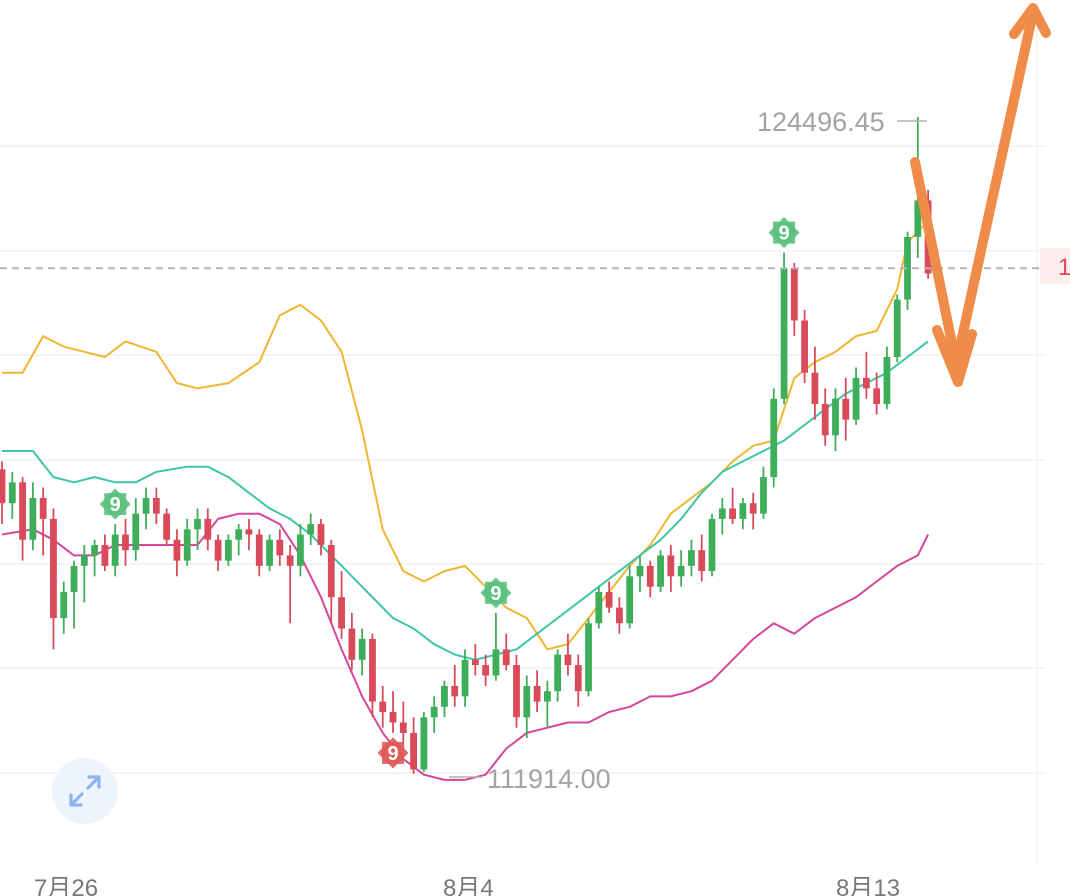 The height and width of the screenshot is (896, 1070). What do you see at coordinates (935, 262) in the screenshot?
I see `down-arrow-shaft` at bounding box center [935, 262].